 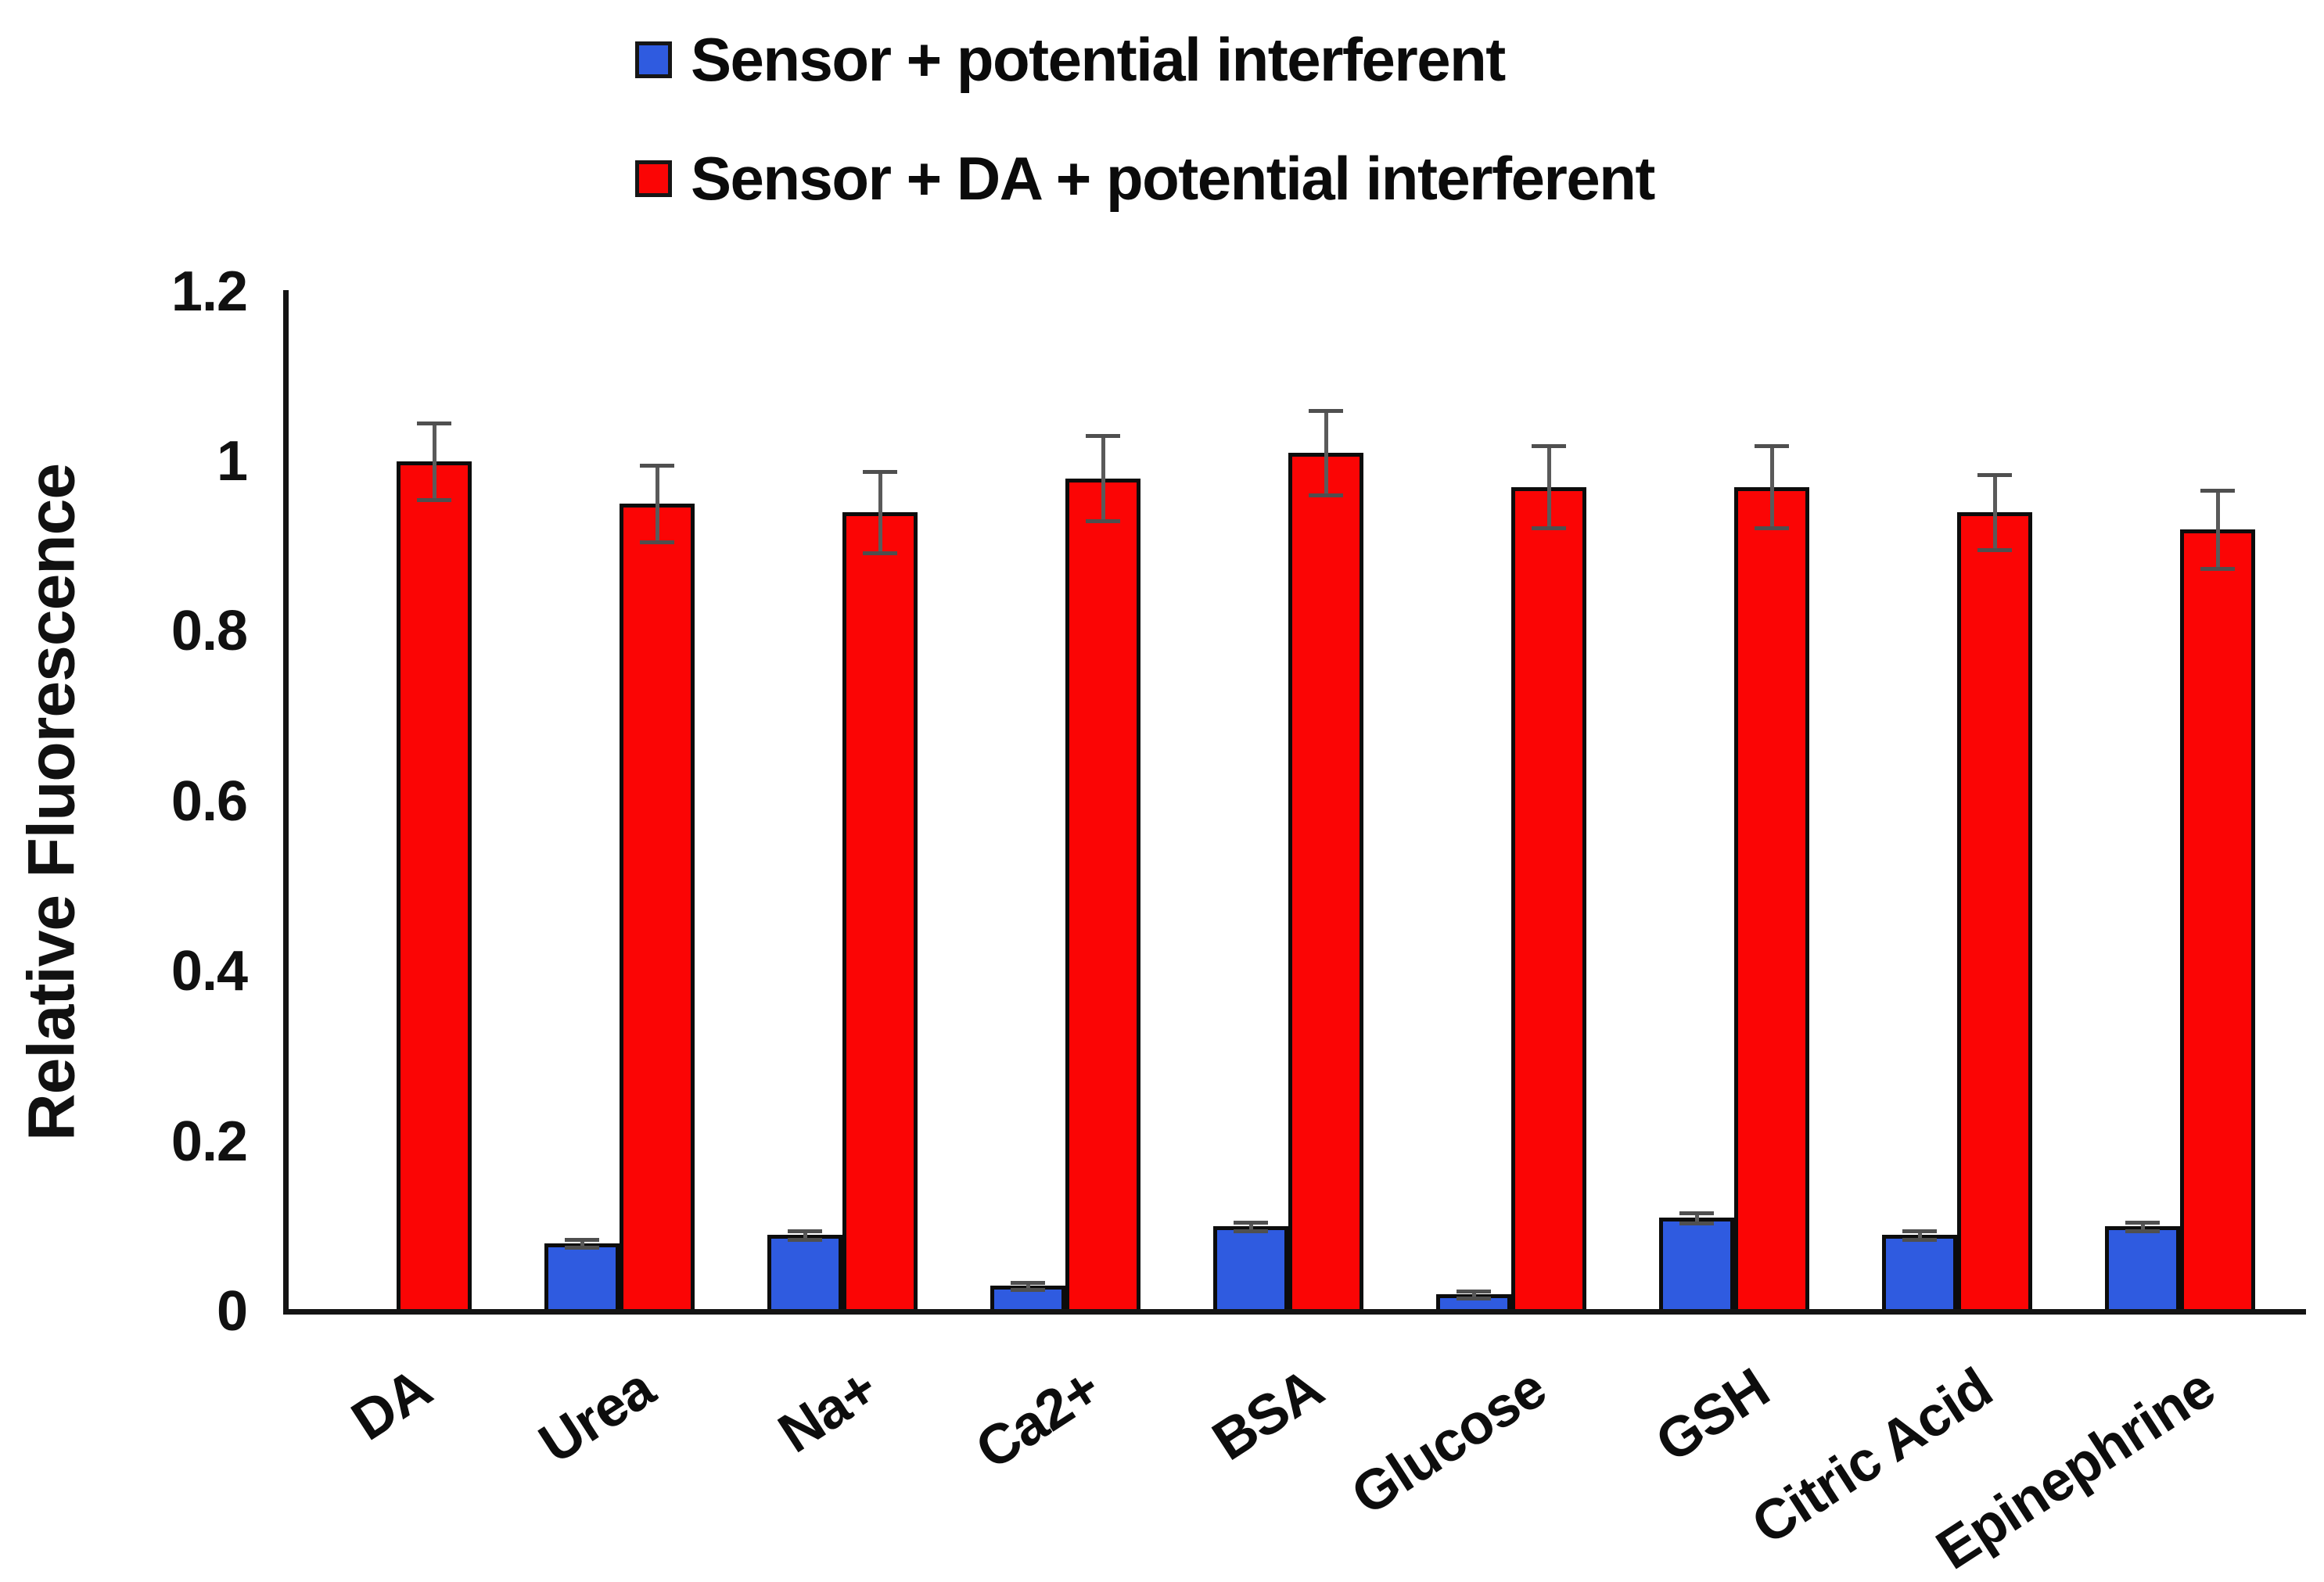 I want to click on y-tick-label: 1.2, so click(x=210, y=291).